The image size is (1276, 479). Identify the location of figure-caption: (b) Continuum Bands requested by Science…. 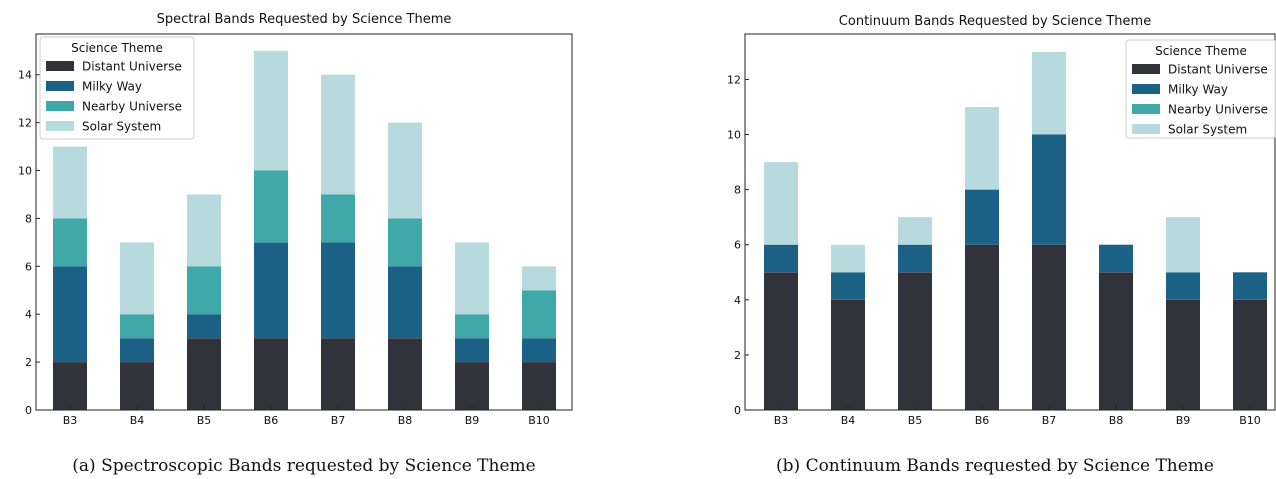
(995, 466).